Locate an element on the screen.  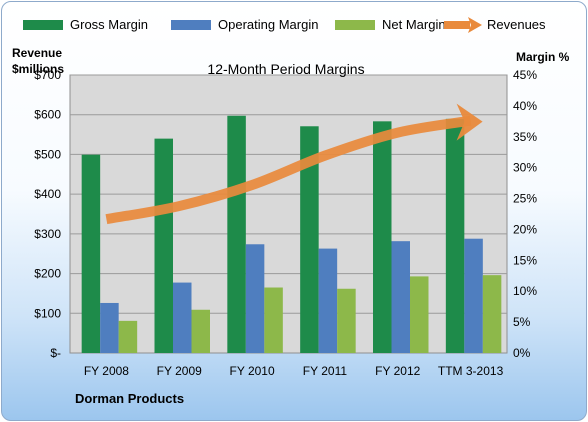
left-axis-title: $millions is located at coordinates (38, 69).